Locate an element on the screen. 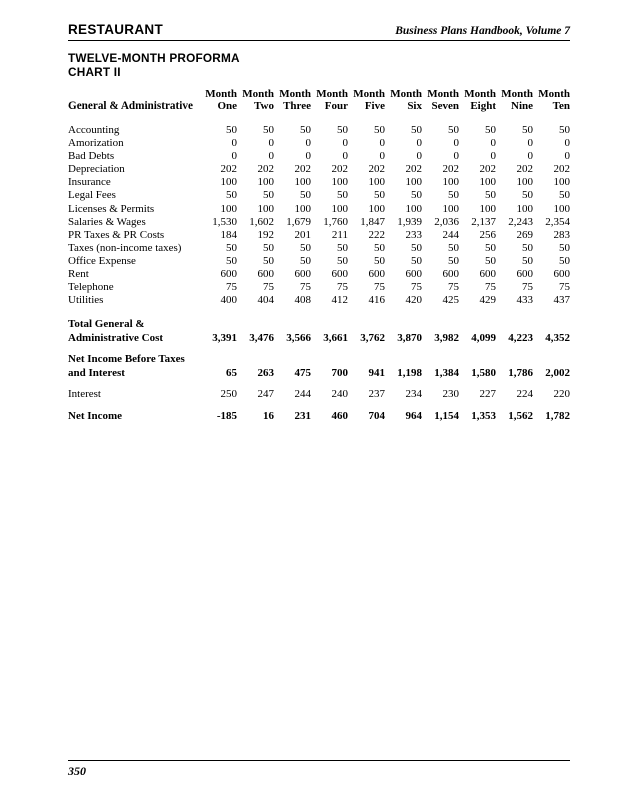 Image resolution: width=617 pixels, height=800 pixels. cell-r7-c1: 100 is located at coordinates (229, 208).